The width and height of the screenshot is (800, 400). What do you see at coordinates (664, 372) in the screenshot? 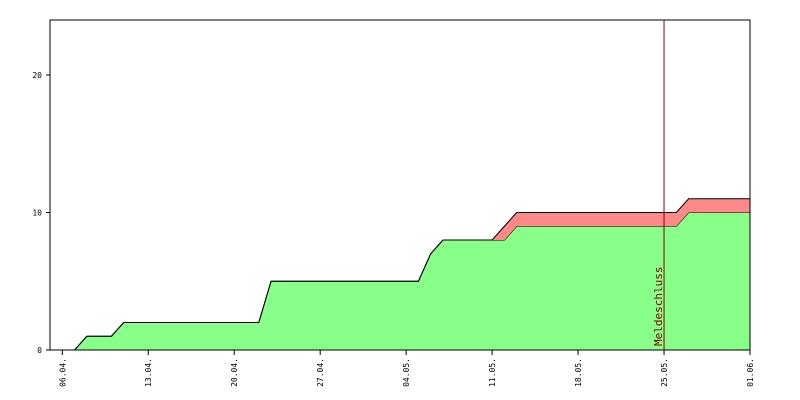
I see `x-tick-label: 25.05.` at bounding box center [664, 372].